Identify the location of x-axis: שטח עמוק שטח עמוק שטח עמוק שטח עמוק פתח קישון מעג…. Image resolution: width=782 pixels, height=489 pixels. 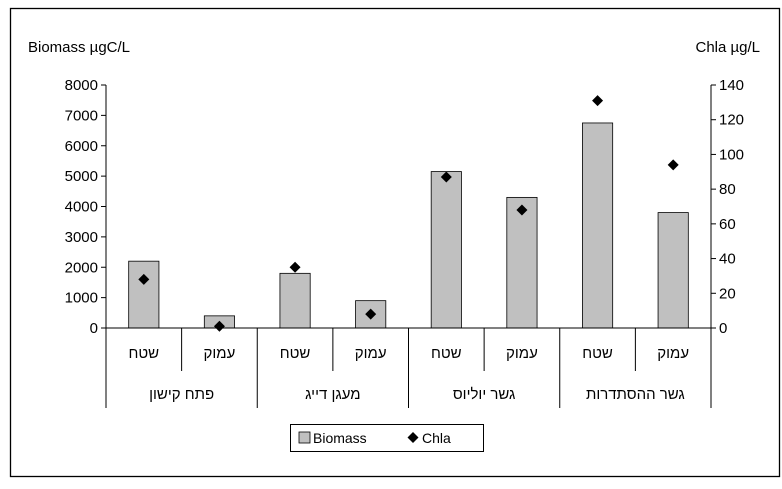
(408, 367).